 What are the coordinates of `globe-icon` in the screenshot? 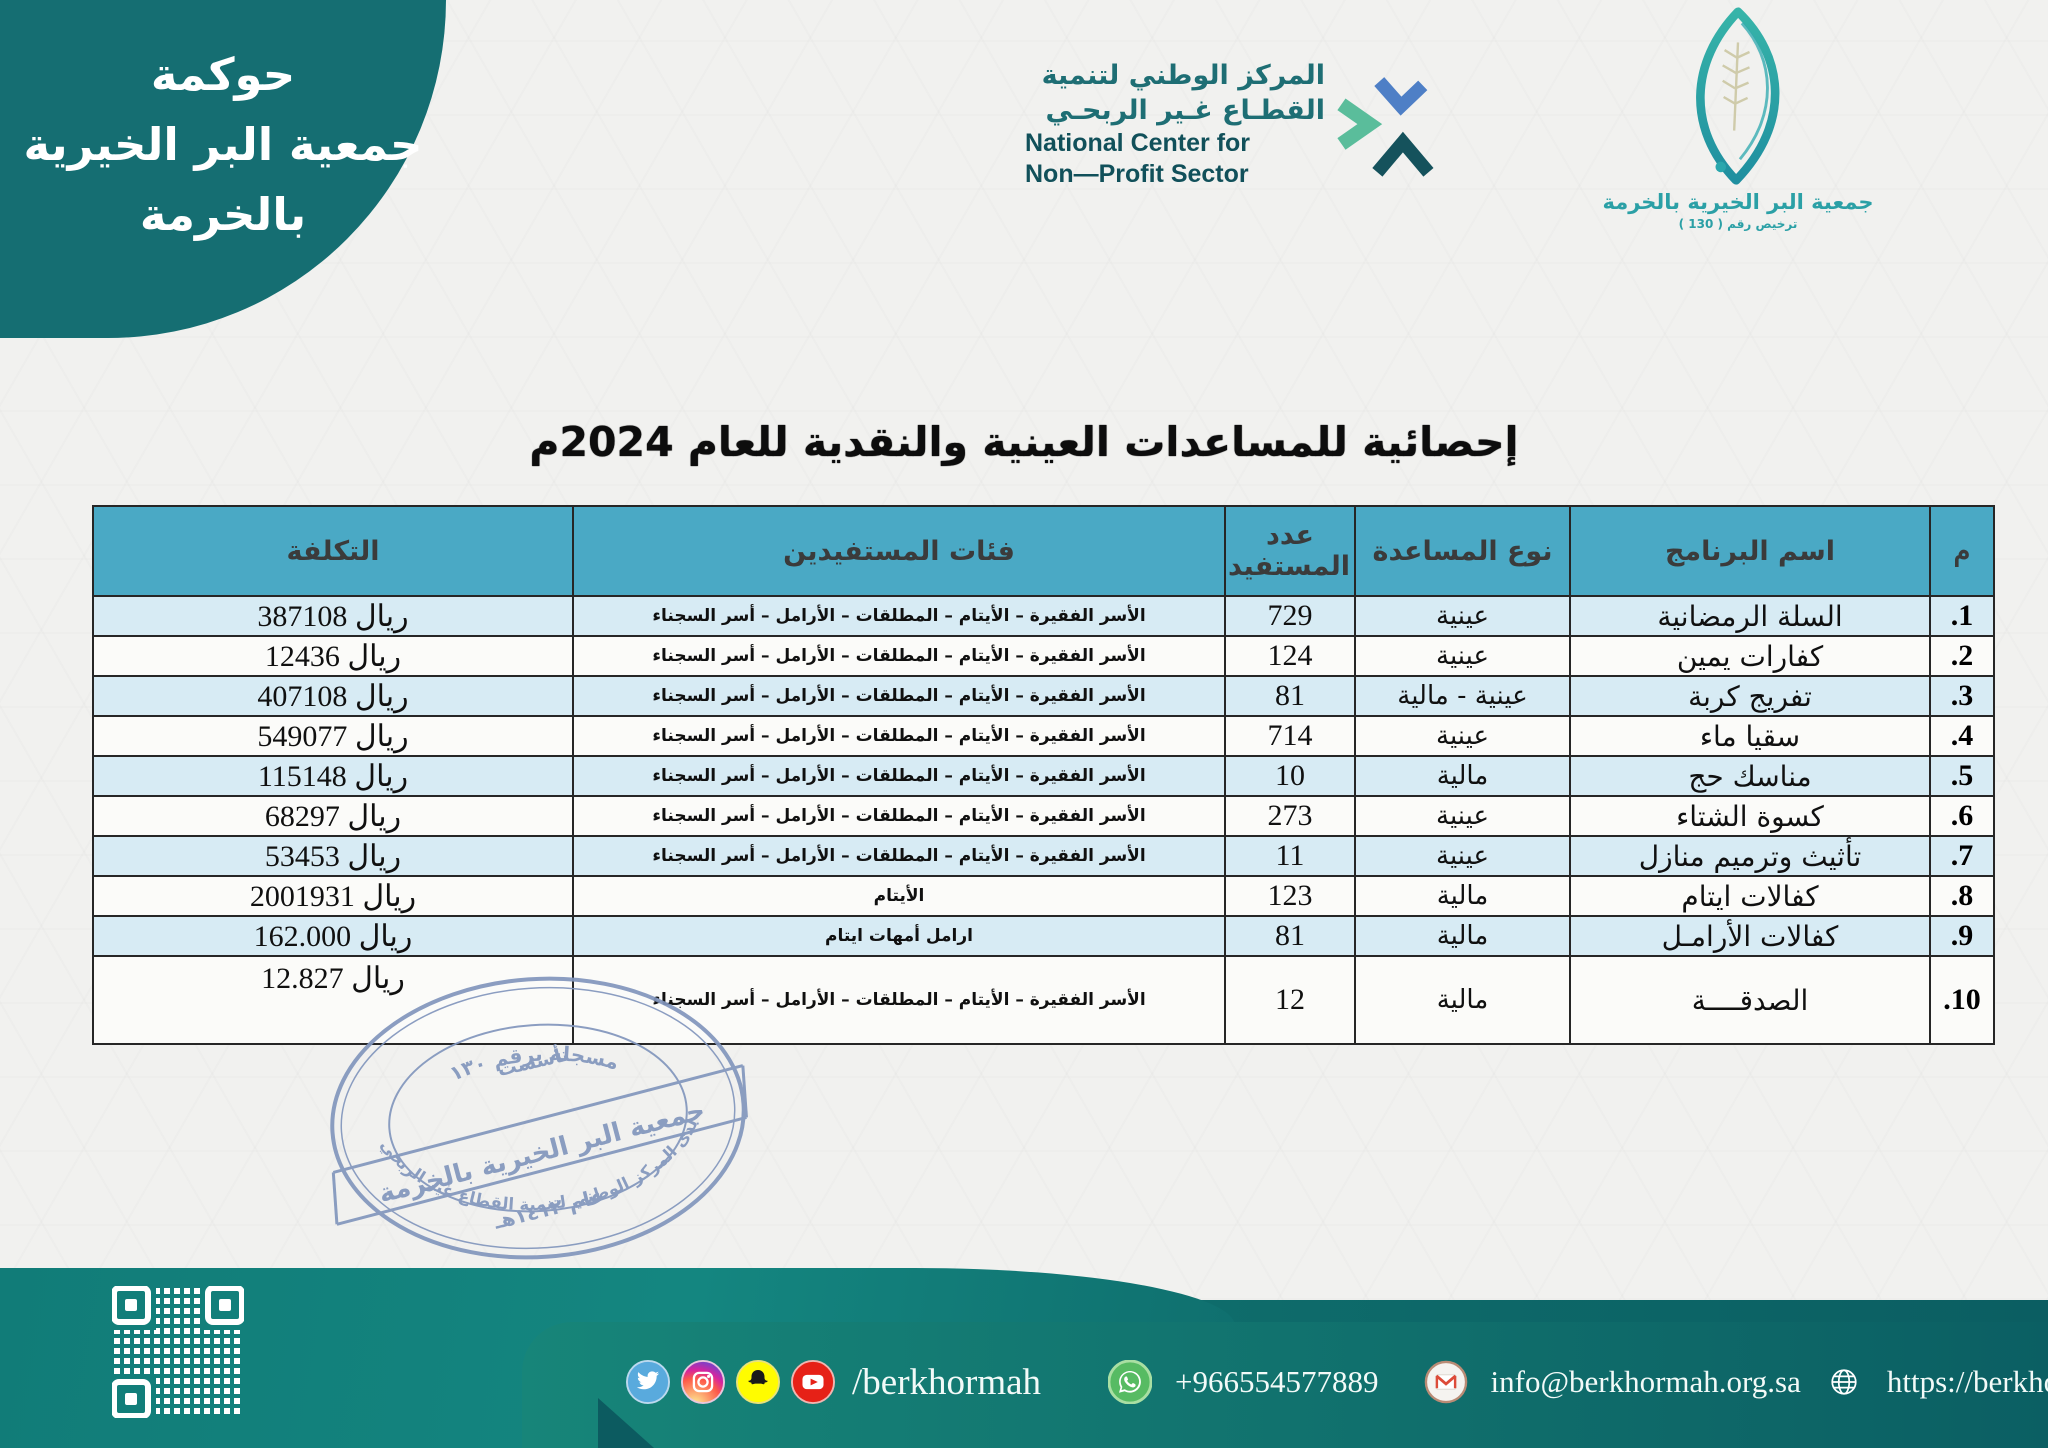 It's located at (1844, 1382).